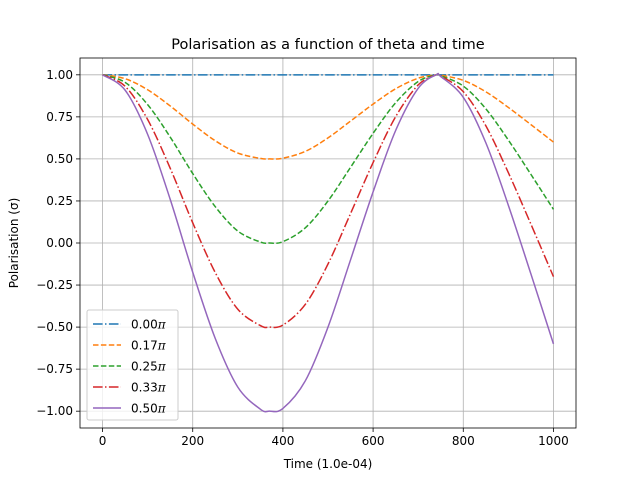 This screenshot has width=640, height=480. I want to click on y-tick-label: 0.00, so click(59, 243).